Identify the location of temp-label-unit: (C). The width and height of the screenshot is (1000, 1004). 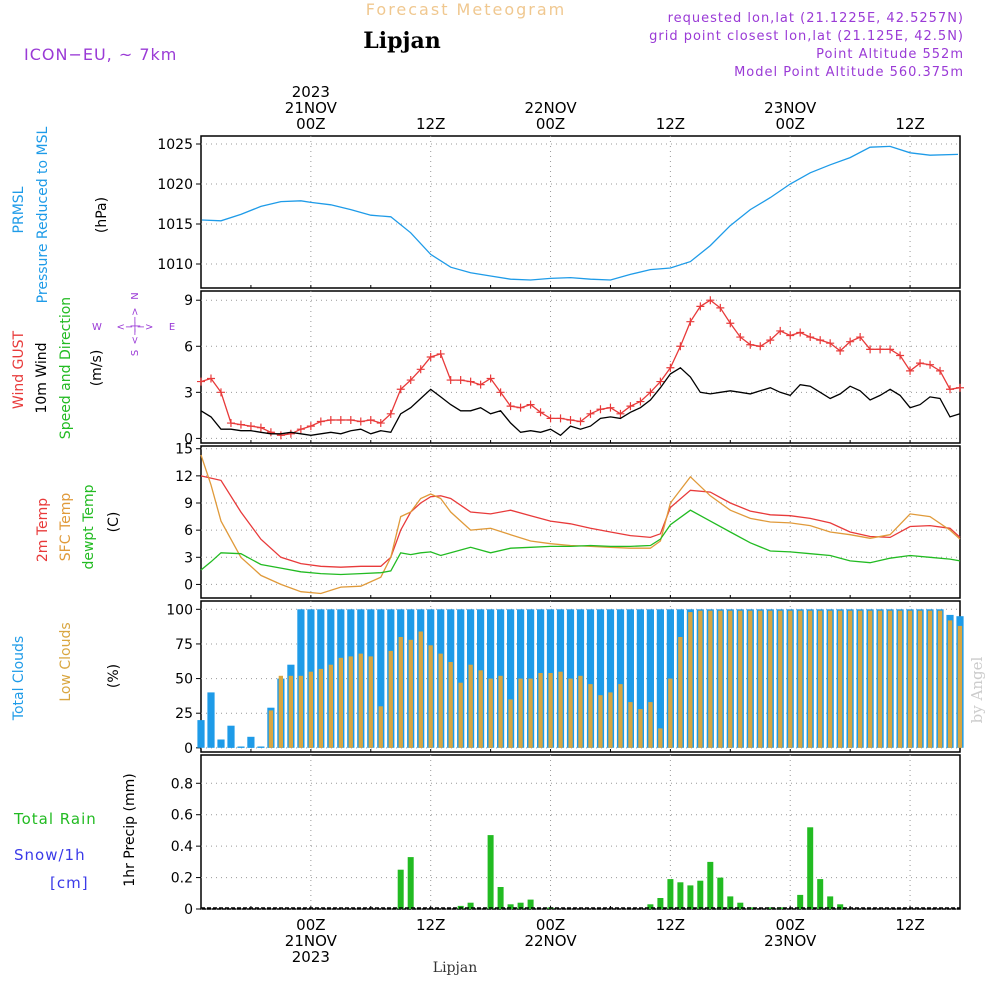
(114, 522).